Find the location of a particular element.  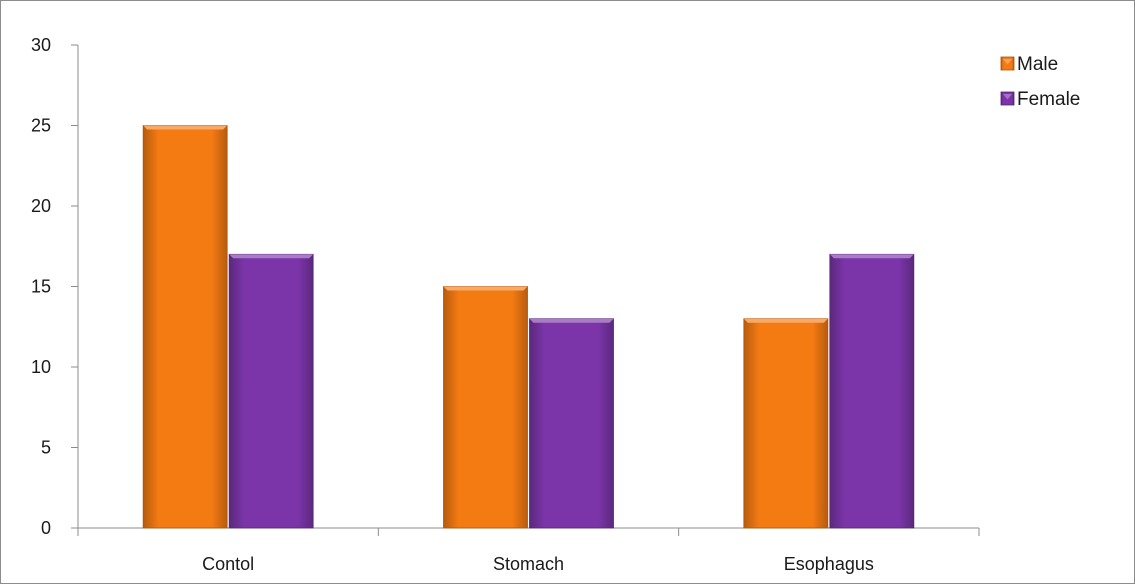

bar-esophagus-male is located at coordinates (786, 423).